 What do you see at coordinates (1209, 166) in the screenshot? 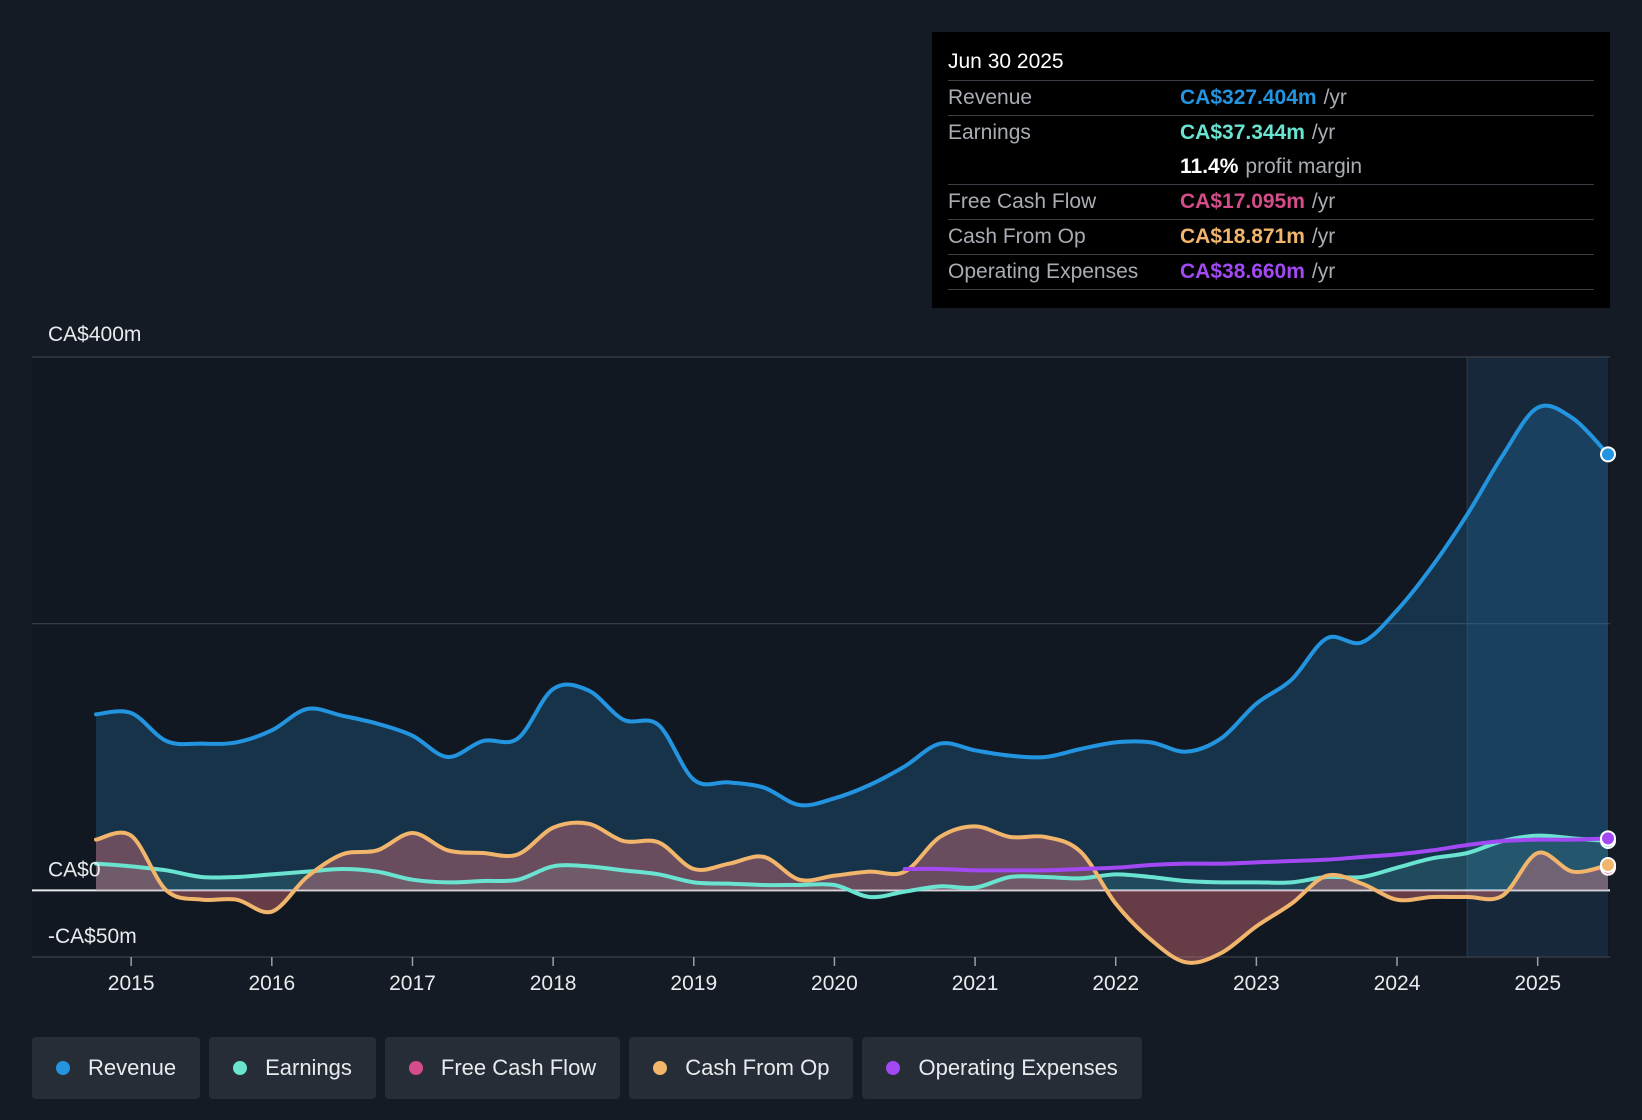
I see `tooltip-margin-value: 11.4%` at bounding box center [1209, 166].